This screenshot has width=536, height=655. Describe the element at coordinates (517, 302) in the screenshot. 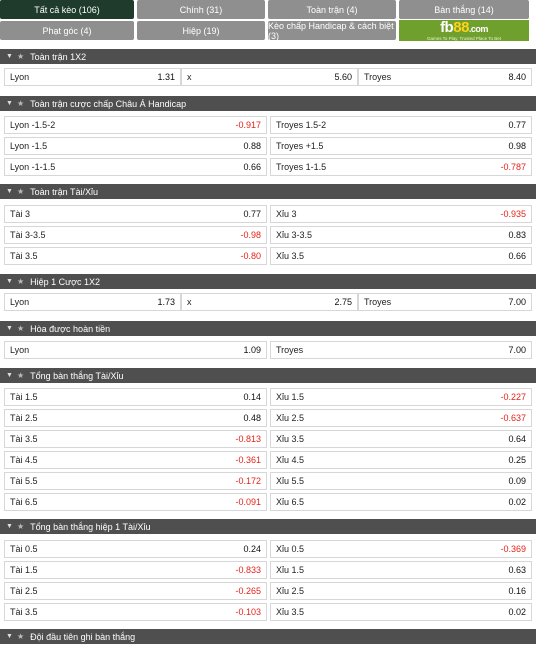

I see `odds-value: 7.00` at that location.